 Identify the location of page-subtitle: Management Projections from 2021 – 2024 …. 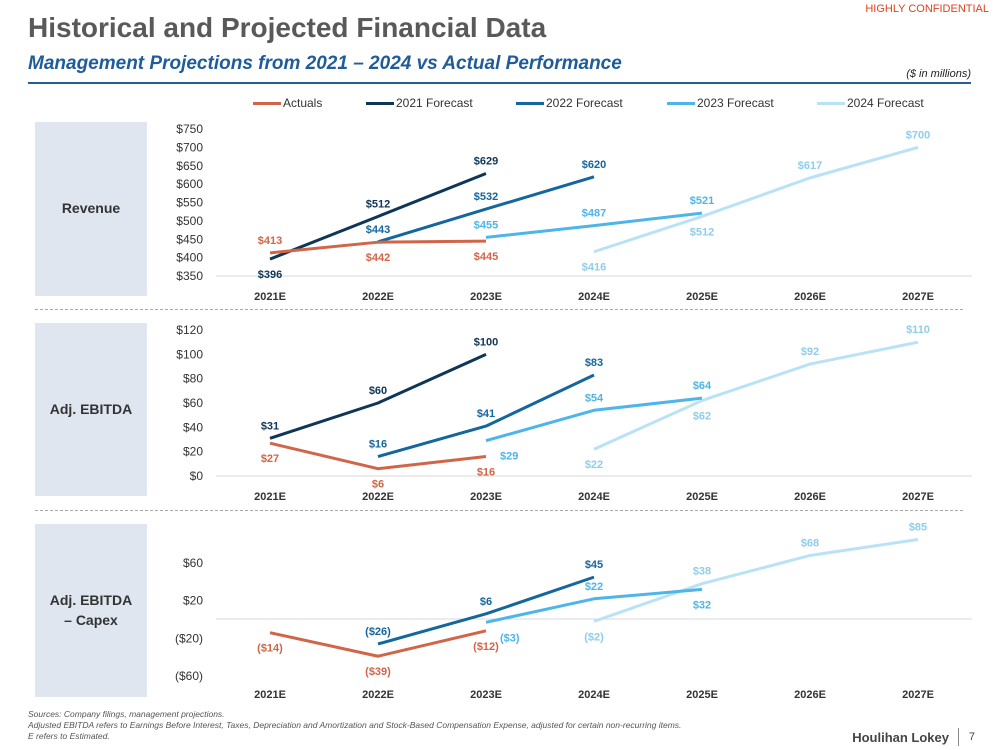
(325, 63).